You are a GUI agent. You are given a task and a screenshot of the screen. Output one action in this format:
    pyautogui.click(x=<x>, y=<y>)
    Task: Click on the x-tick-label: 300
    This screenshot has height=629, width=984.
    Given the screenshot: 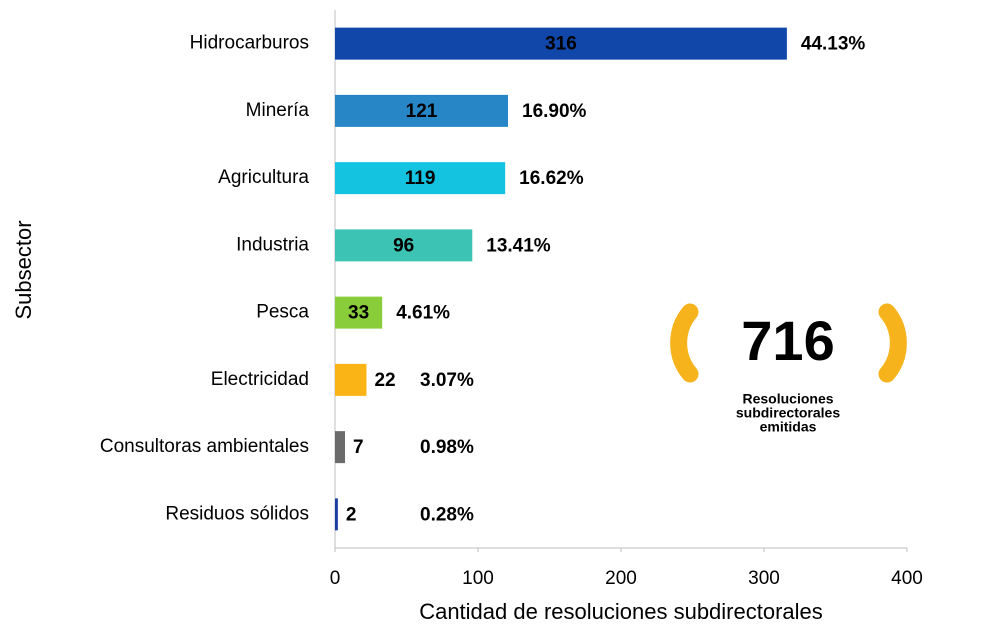 What is the action you would take?
    pyautogui.click(x=764, y=578)
    